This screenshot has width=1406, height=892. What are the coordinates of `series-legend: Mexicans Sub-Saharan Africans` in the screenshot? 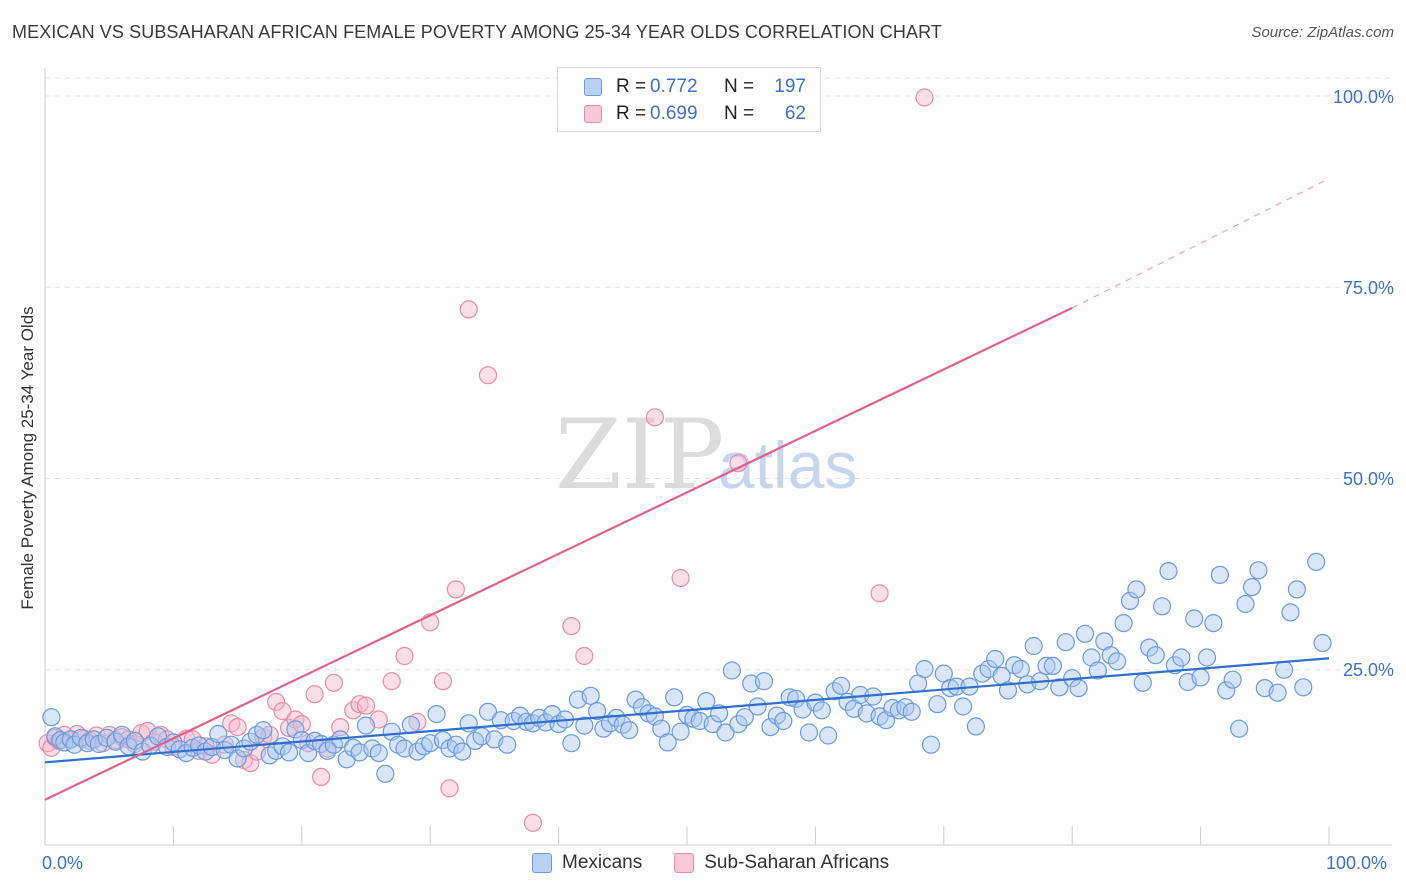 It's located at (726, 863).